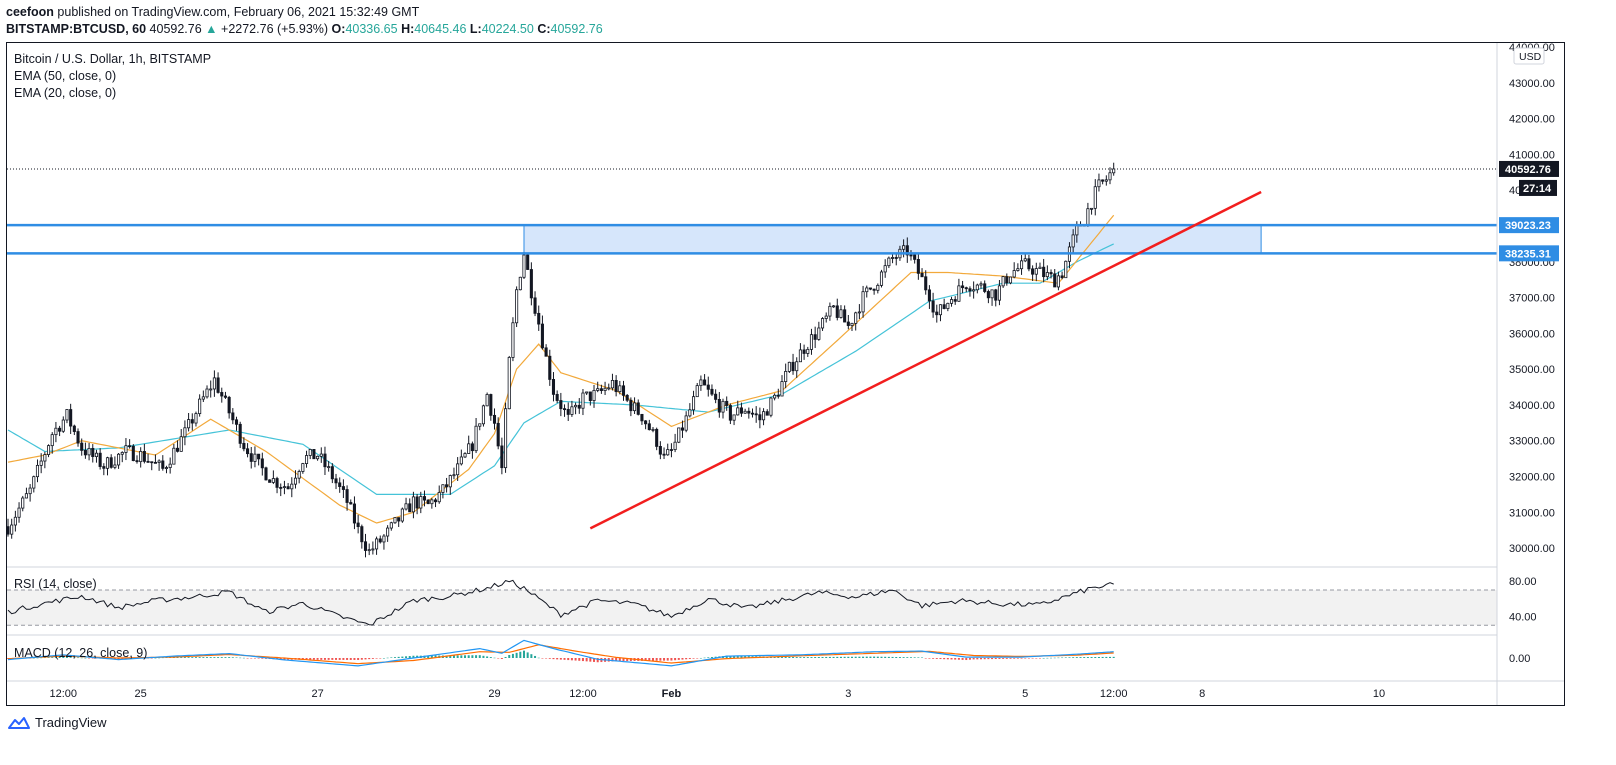 The width and height of the screenshot is (1616, 765). Describe the element at coordinates (1528, 254) in the screenshot. I see `level-price-tag: 38235.31` at that location.